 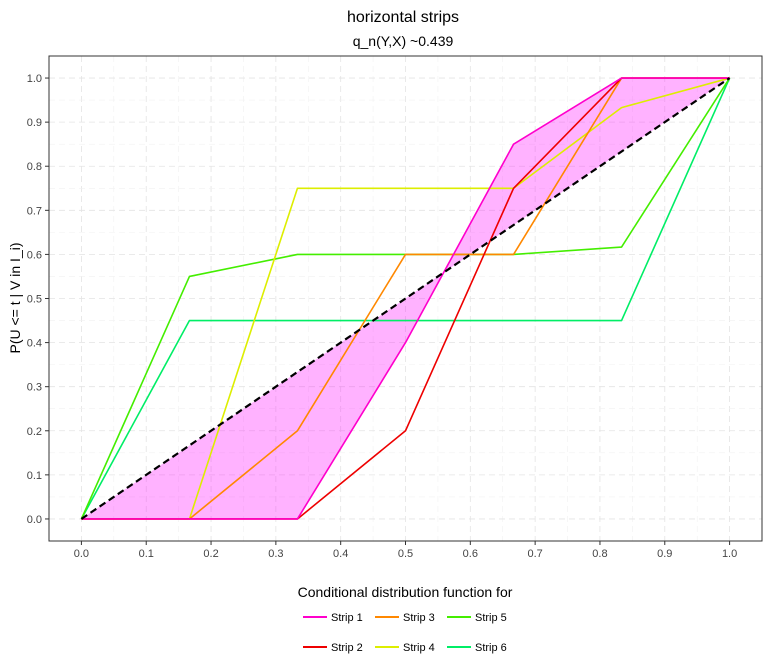 What do you see at coordinates (34, 211) in the screenshot?
I see `y-tick-label: 0.7` at bounding box center [34, 211].